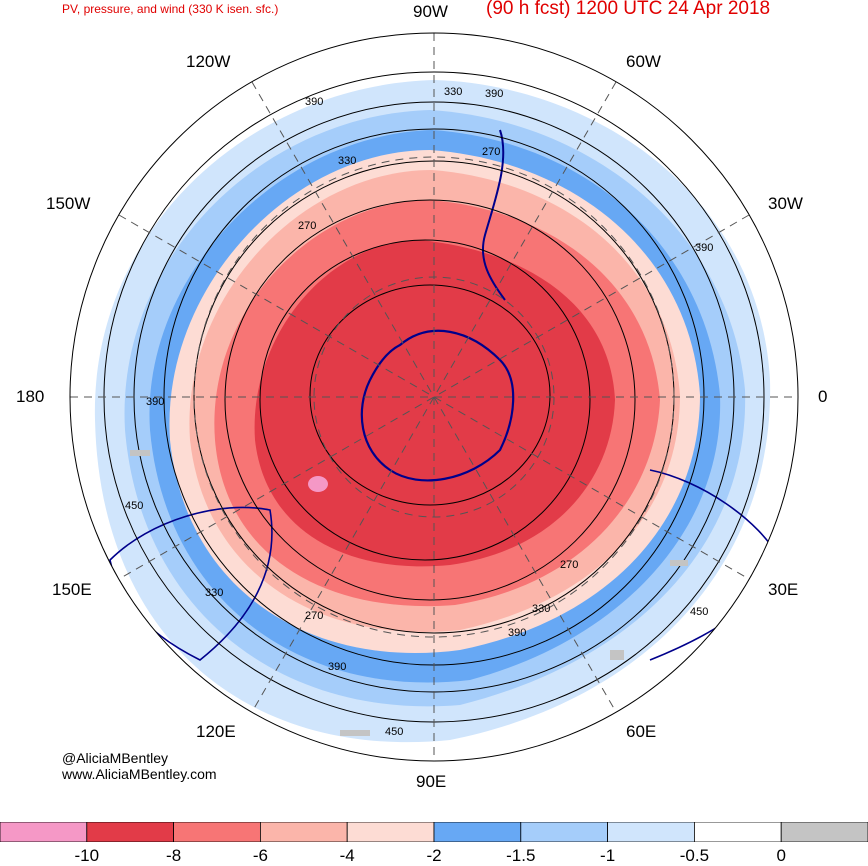  I want to click on colorbar, so click(434, 832).